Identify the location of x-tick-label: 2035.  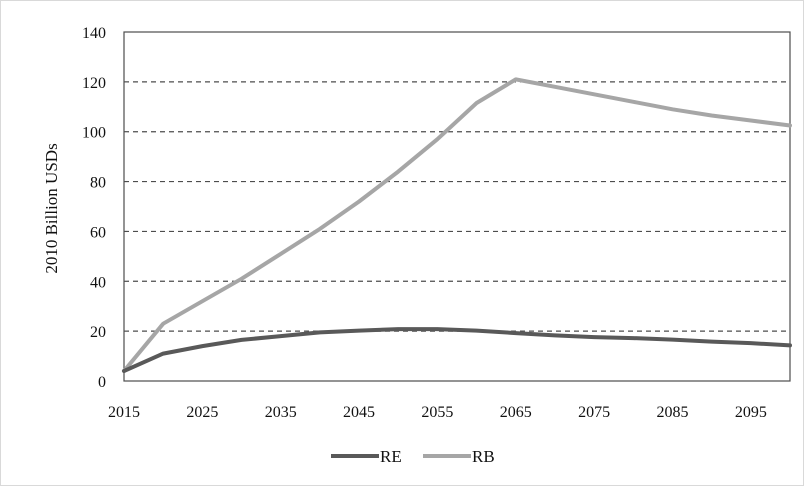
(281, 412).